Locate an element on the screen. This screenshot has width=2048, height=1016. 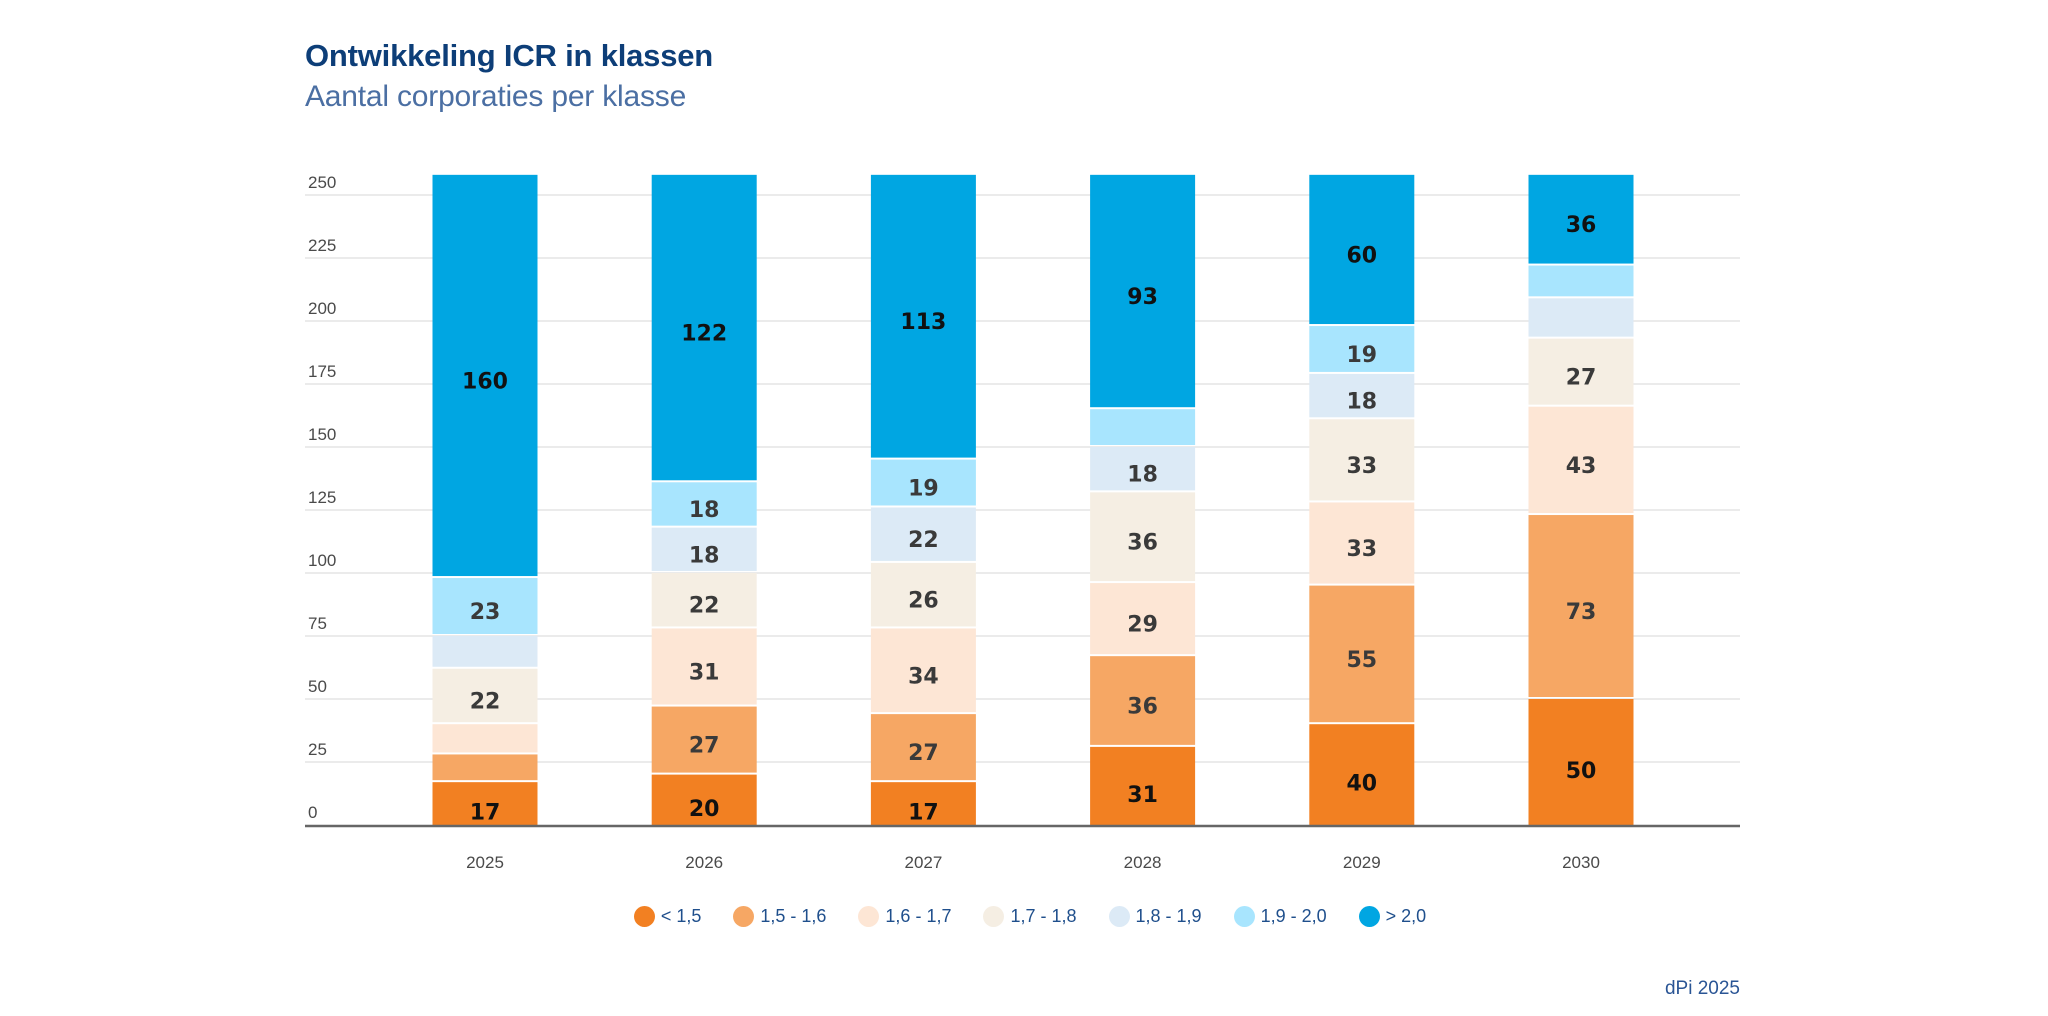
y-tick-label: 100 is located at coordinates (322, 560).